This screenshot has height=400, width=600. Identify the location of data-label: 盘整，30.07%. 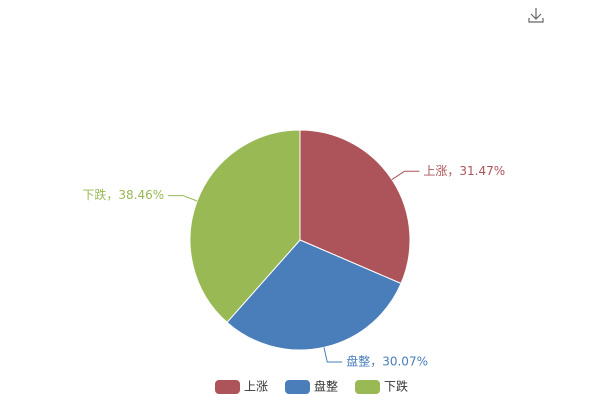
(387, 360).